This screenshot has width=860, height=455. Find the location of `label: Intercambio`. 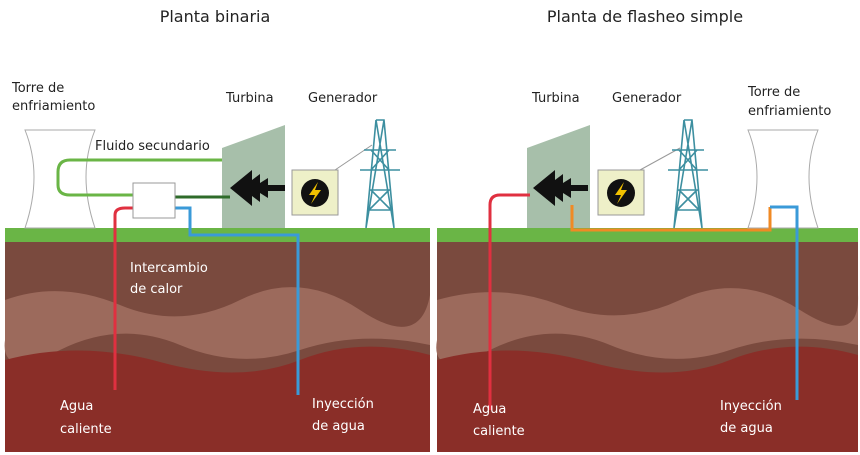

label: Intercambio is located at coordinates (169, 268).